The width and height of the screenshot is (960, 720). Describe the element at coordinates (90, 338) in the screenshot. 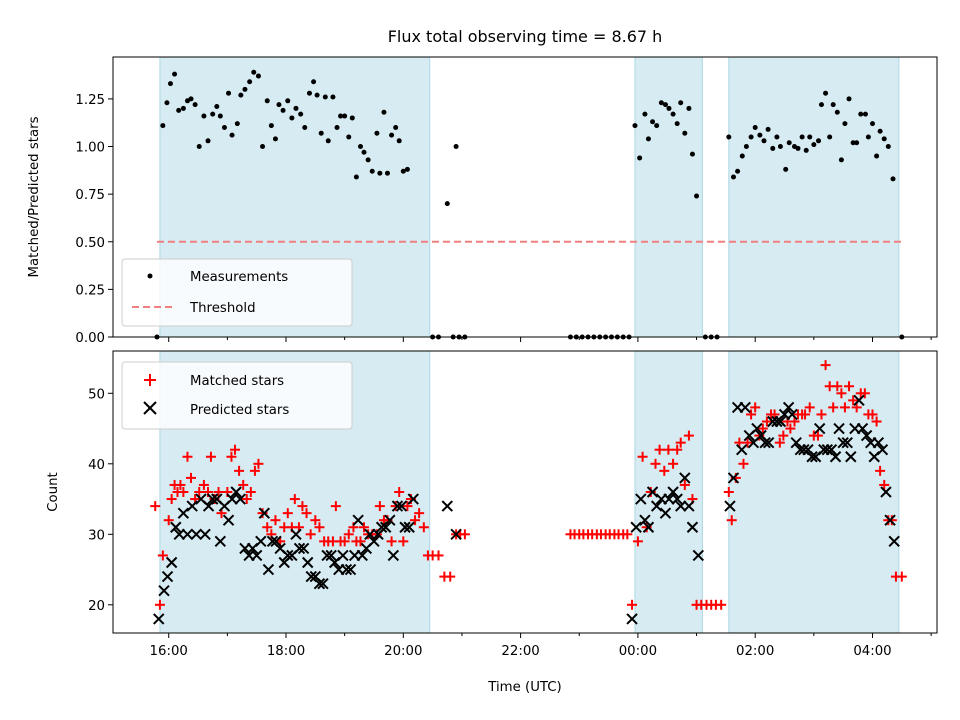

I see `y-tick-label: 0.00` at that location.